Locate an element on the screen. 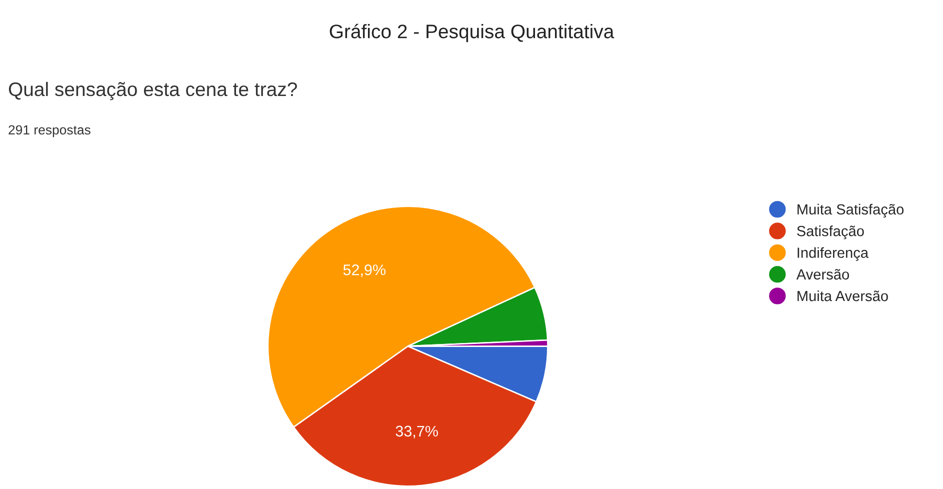  legend-label: Muita Aversão is located at coordinates (843, 296).